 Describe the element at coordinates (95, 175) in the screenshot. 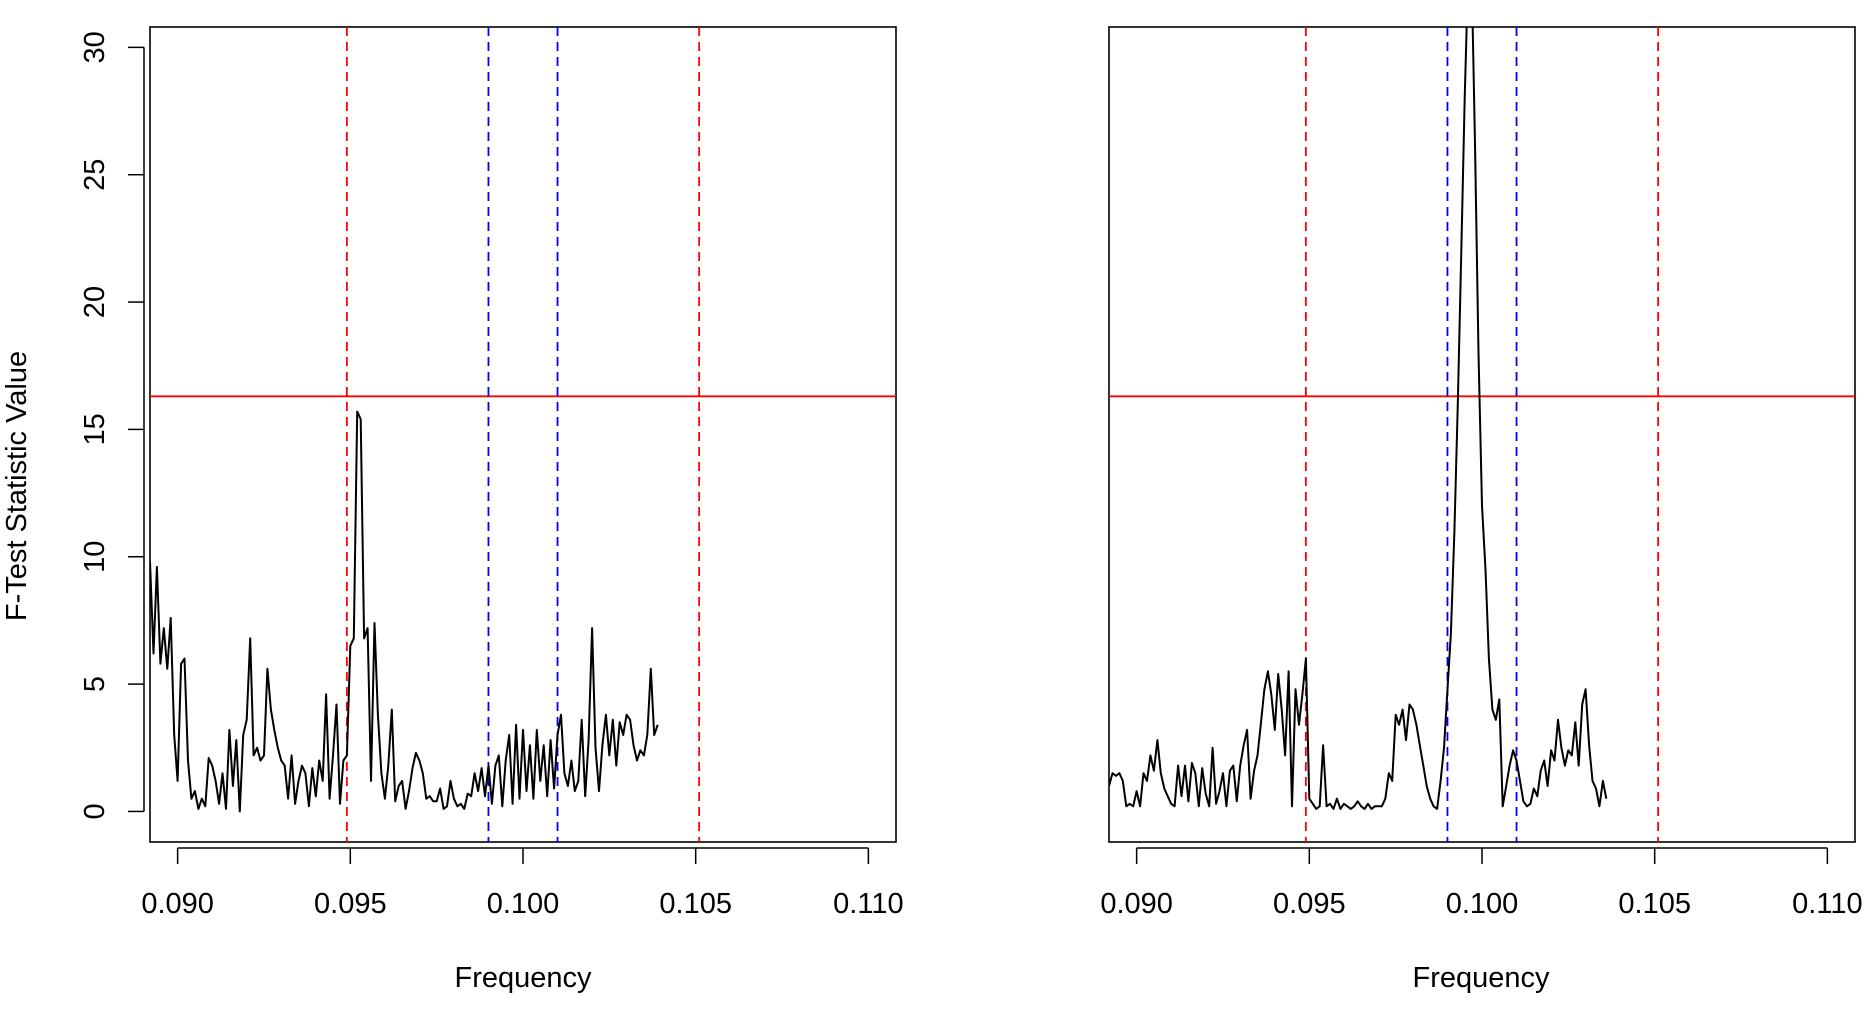

I see `left-y-tick-label: 25` at that location.